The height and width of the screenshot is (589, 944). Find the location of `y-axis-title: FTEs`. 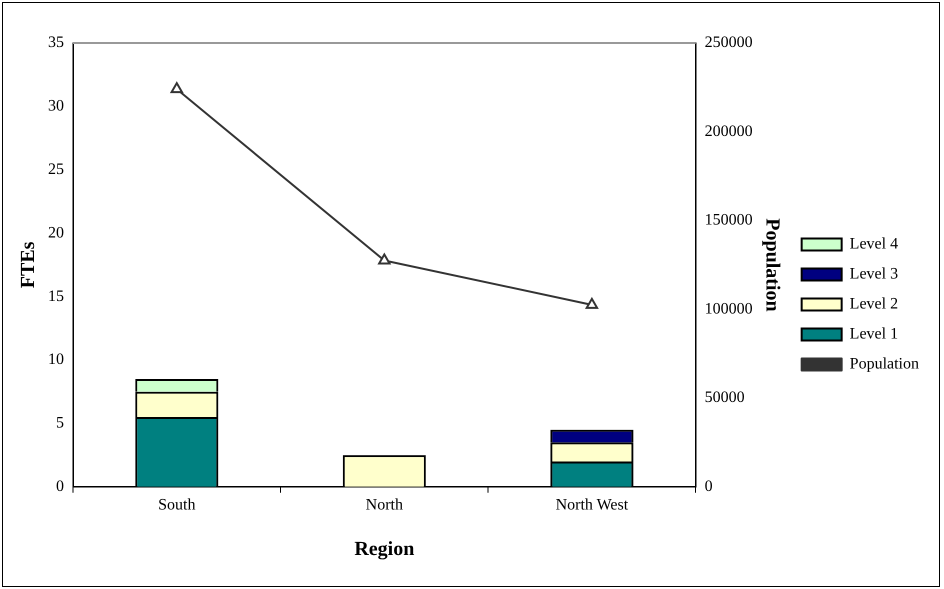

y-axis-title: FTEs is located at coordinates (28, 264).